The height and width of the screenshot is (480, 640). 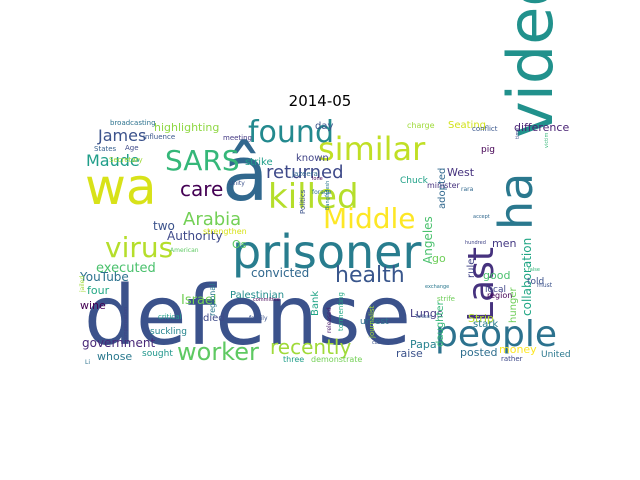 What do you see at coordinates (315, 303) in the screenshot?
I see `word-bank: Bank` at bounding box center [315, 303].